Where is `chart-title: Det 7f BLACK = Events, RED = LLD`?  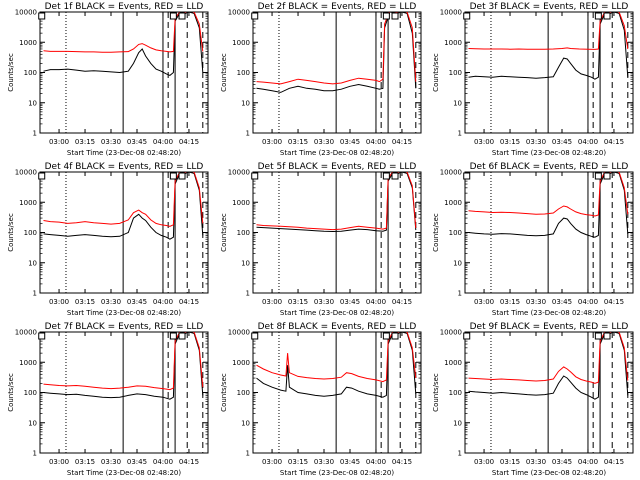 chart-title: Det 7f BLACK = Events, RED = LLD is located at coordinates (124, 327).